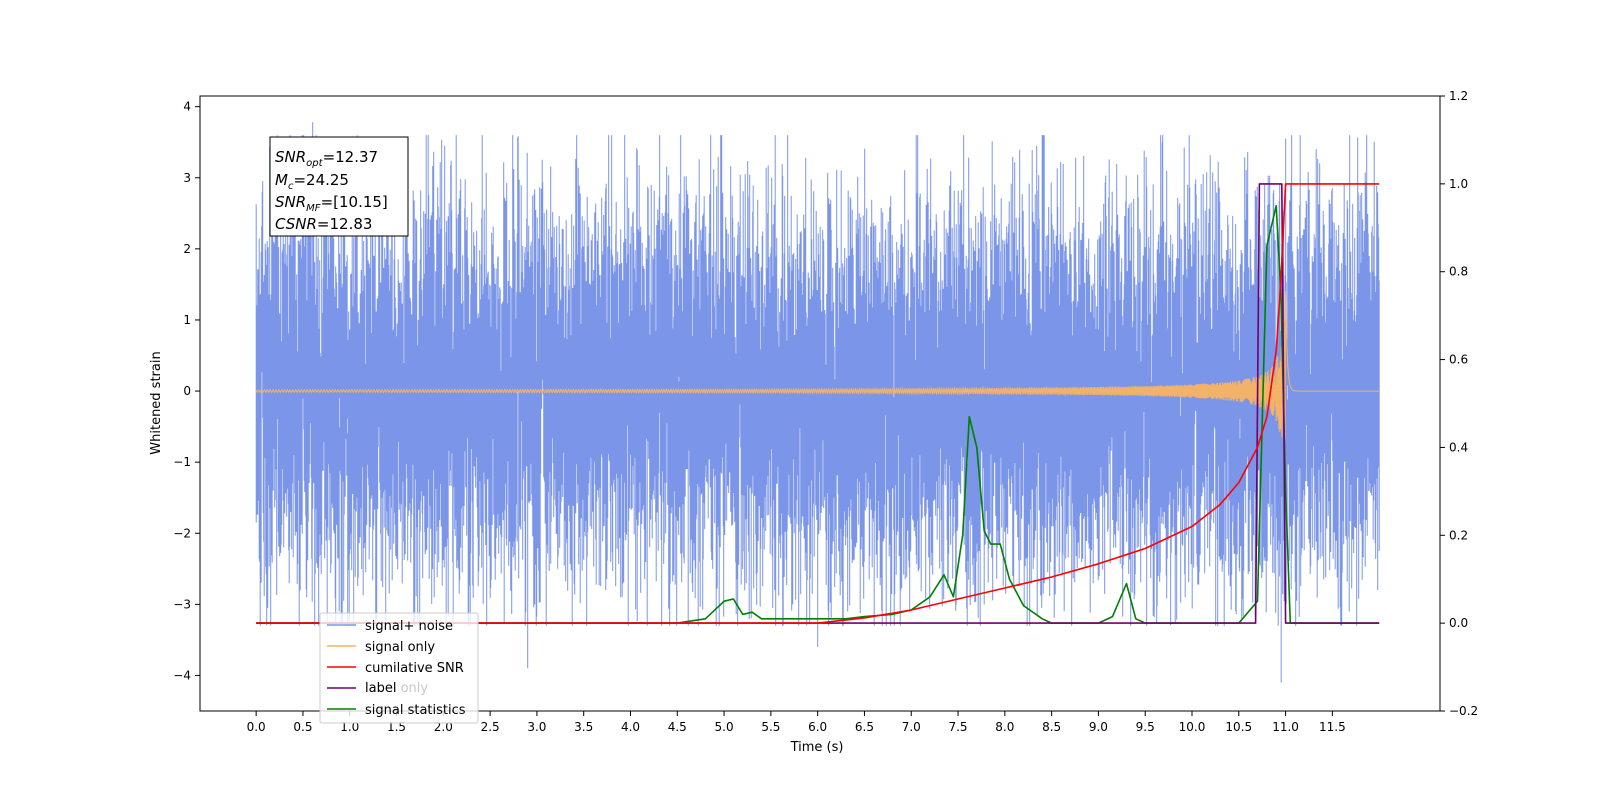 The width and height of the screenshot is (1600, 804). I want to click on x-tick-label: 7.0, so click(911, 727).